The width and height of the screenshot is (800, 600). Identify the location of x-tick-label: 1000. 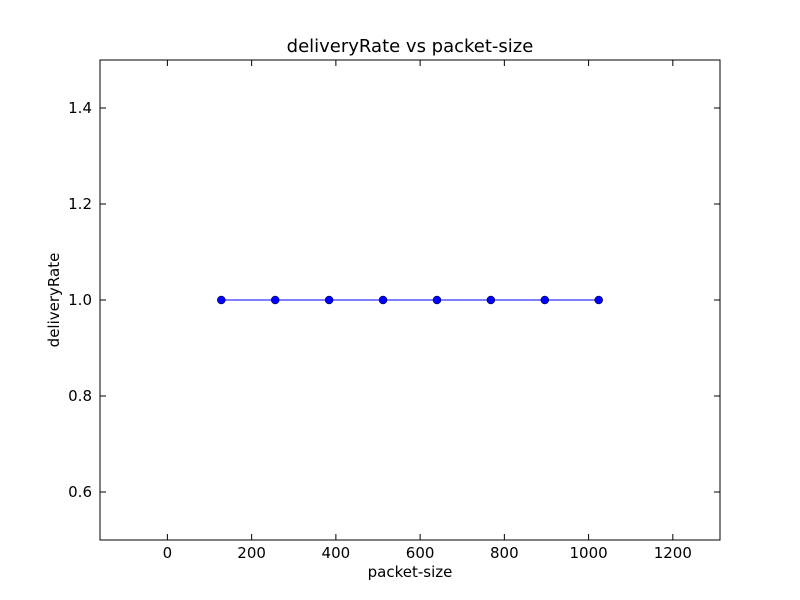
(588, 553).